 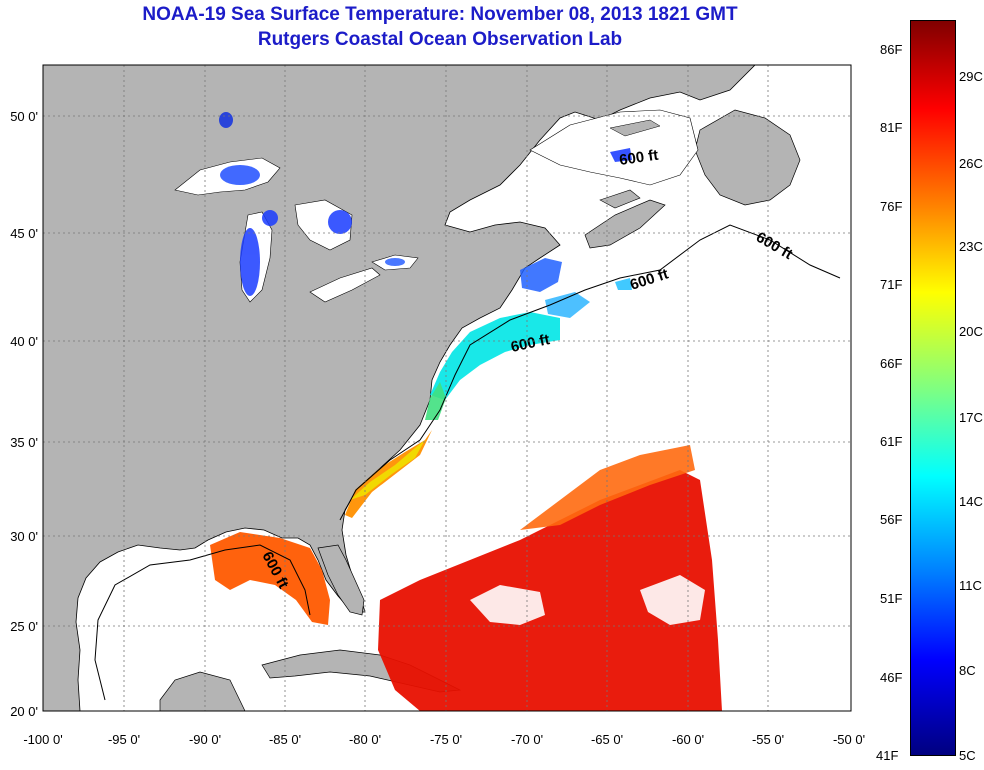 I want to click on sst-gulf-stream-yellow, so click(x=387, y=470).